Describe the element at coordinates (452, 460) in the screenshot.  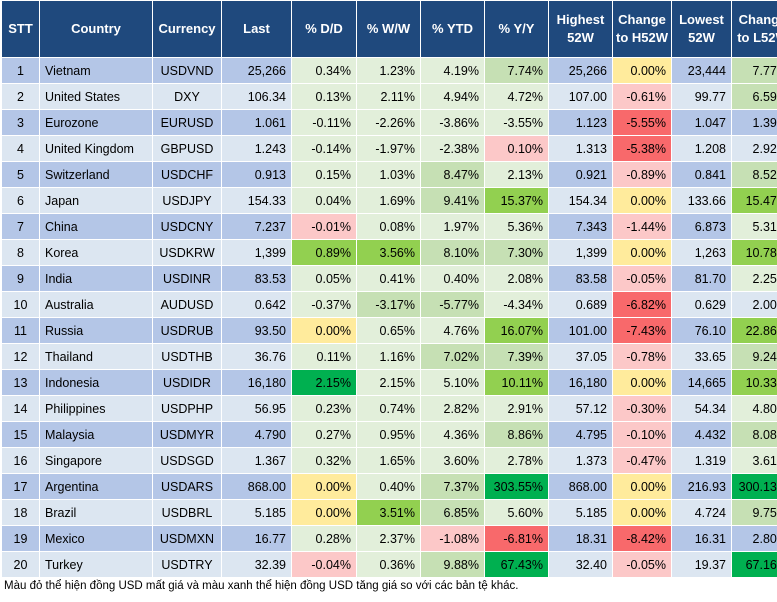
I see `cell-pct-ytd: 3.60%` at that location.